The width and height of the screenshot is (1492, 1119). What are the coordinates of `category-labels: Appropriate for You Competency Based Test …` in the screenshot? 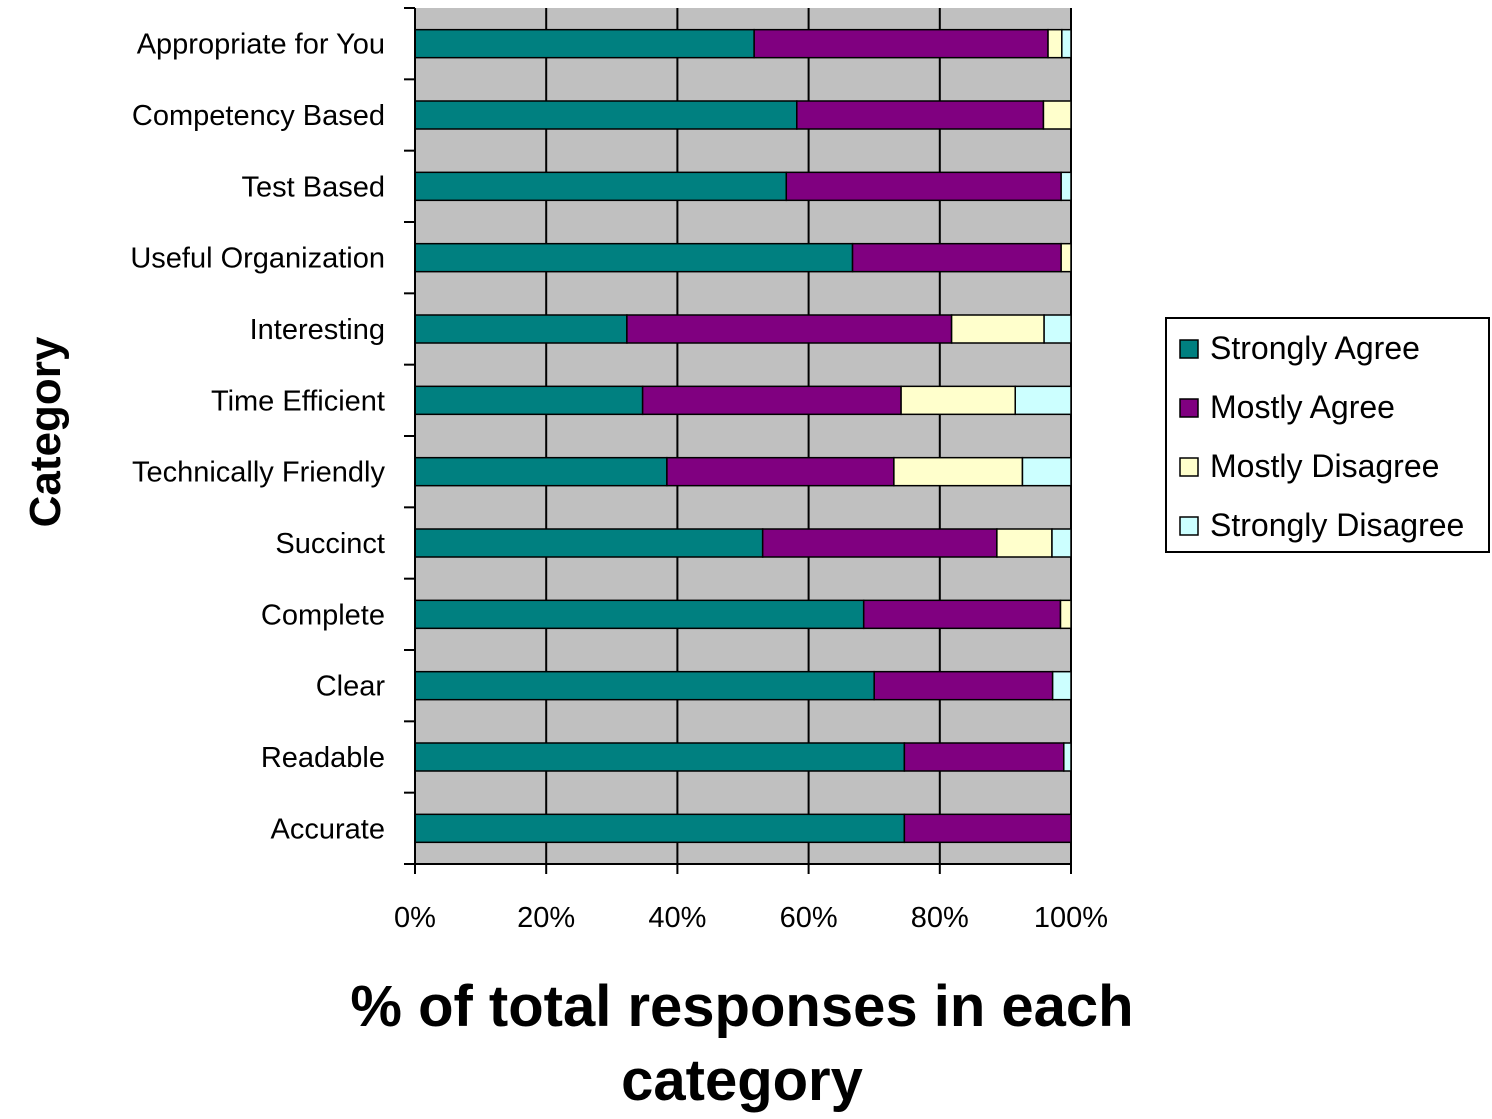 It's located at (257, 437).